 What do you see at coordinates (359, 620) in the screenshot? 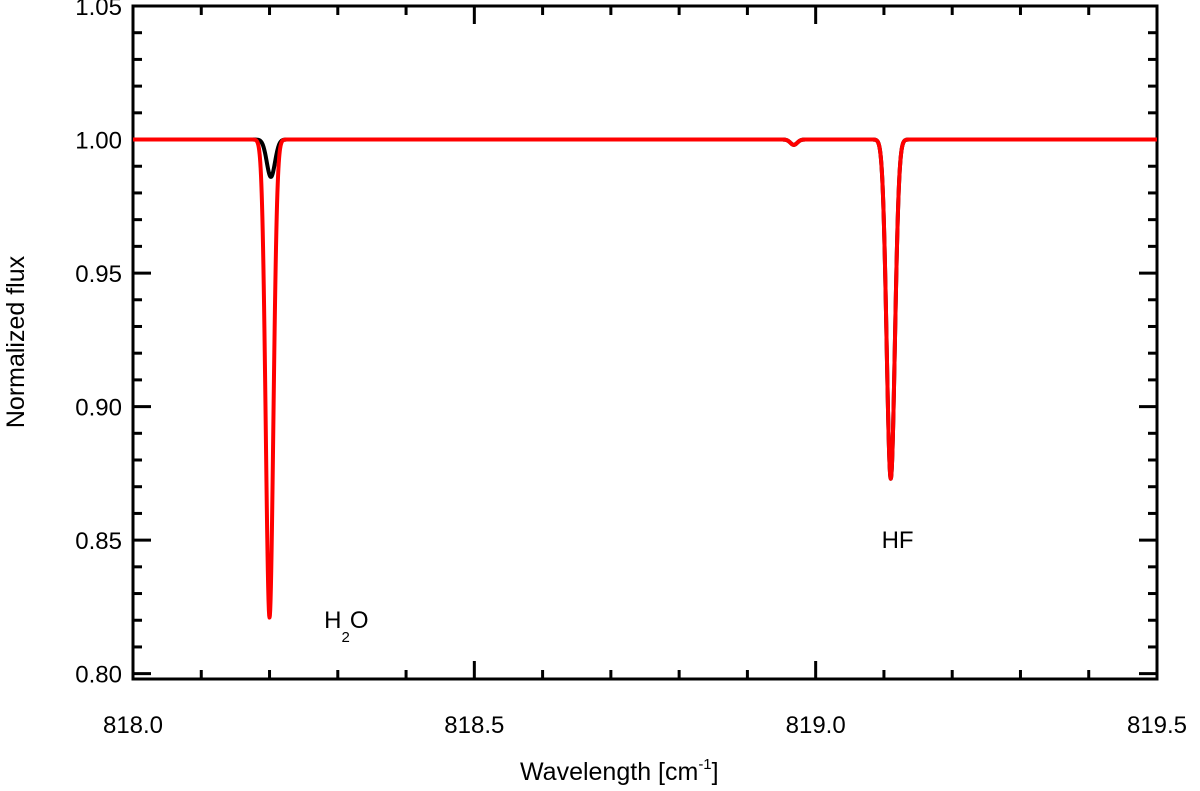
I see `h2o-annotation-o: O` at bounding box center [359, 620].